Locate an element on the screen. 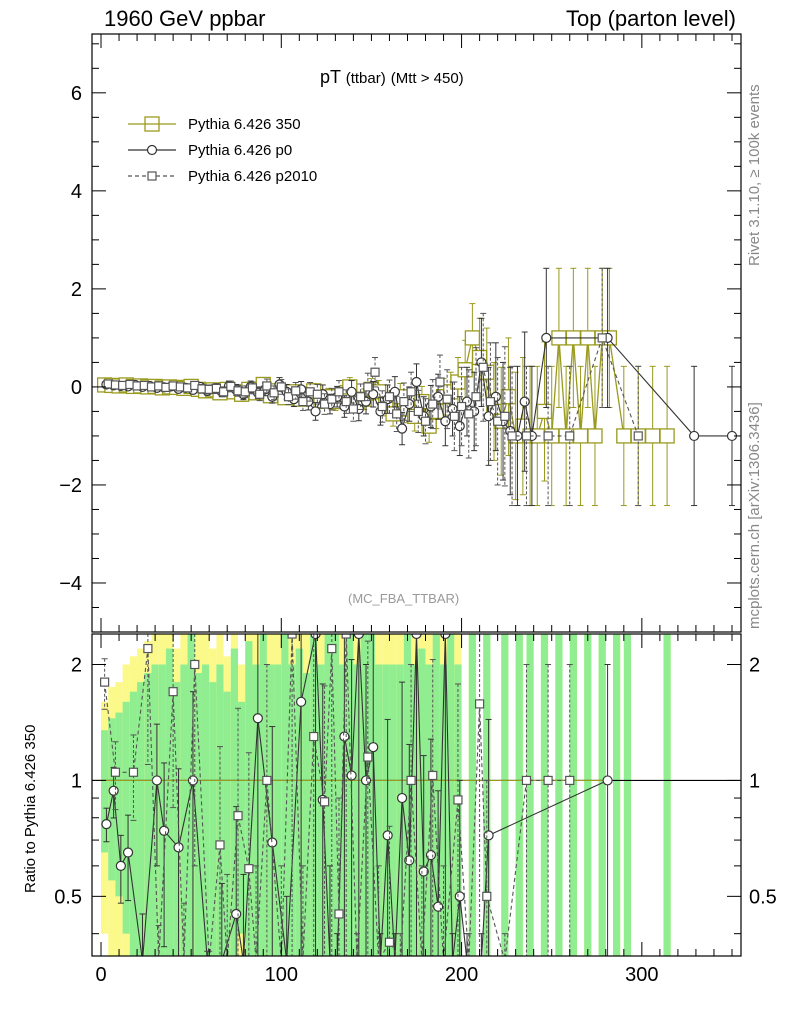 This screenshot has width=786, height=1024. legend-symbol-p2010 is located at coordinates (152, 176).